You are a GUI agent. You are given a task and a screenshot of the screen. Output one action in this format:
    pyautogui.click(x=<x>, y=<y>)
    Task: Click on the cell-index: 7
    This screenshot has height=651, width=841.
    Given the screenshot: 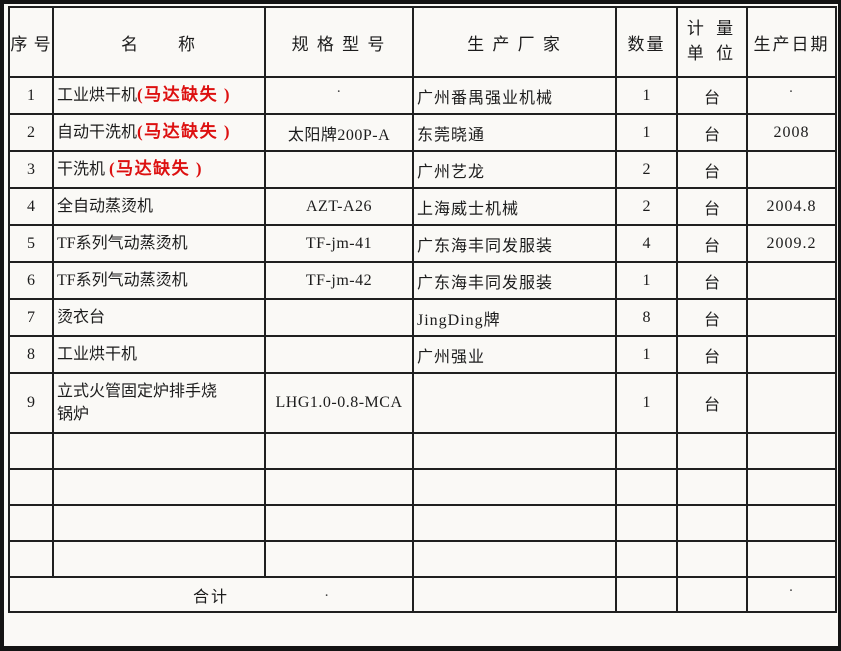 What is the action you would take?
    pyautogui.click(x=31, y=317)
    